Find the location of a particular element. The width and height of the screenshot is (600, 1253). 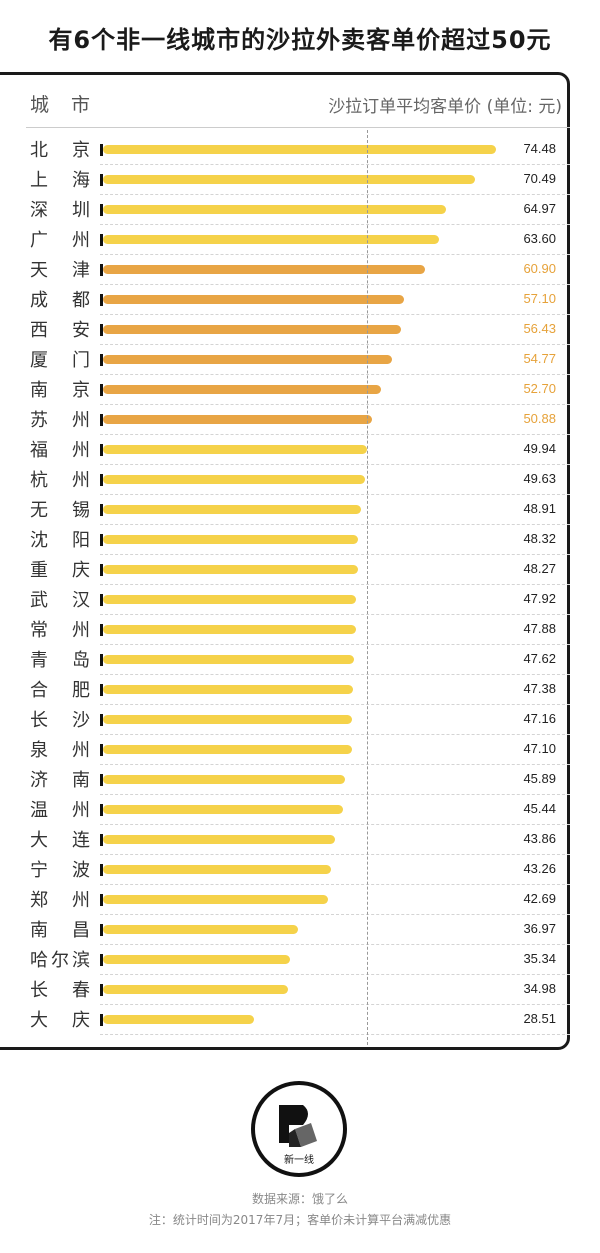

city-label: 深 圳 is located at coordinates (60, 210).